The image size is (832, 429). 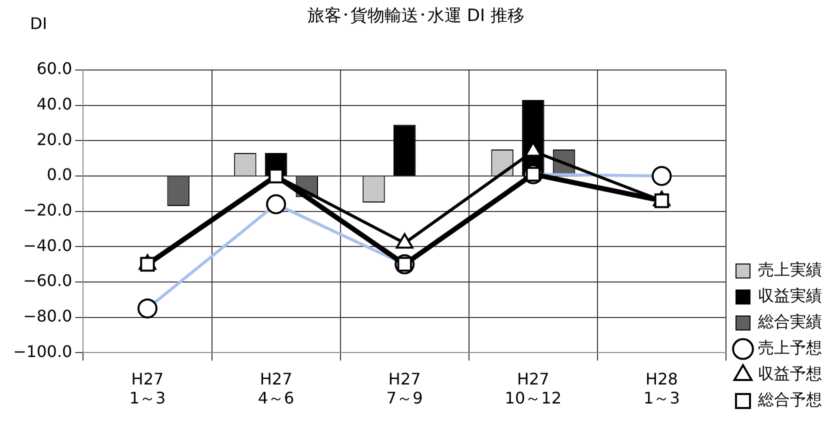 I want to click on legend-label: 総合予想, so click(x=789, y=400).